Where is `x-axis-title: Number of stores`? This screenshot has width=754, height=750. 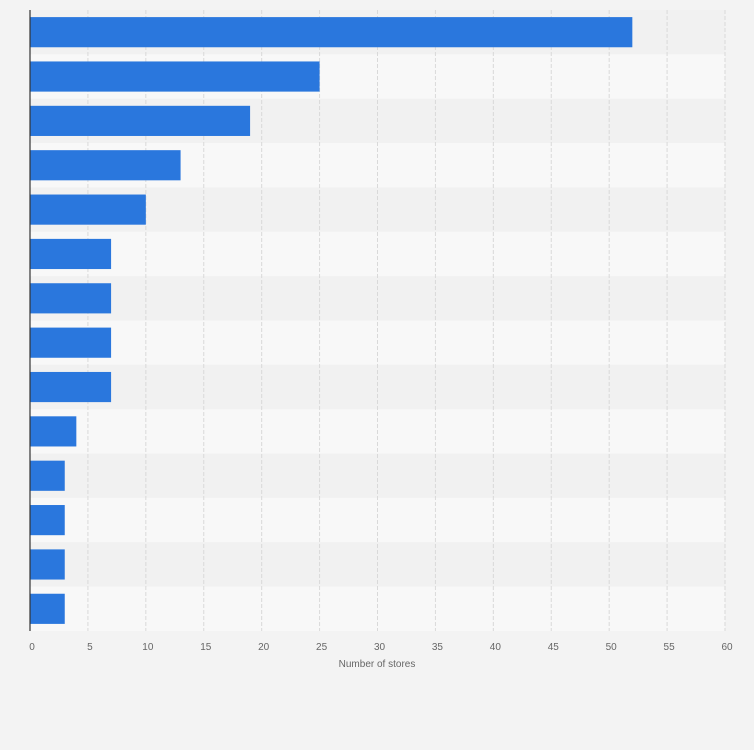 x-axis-title: Number of stores is located at coordinates (377, 664).